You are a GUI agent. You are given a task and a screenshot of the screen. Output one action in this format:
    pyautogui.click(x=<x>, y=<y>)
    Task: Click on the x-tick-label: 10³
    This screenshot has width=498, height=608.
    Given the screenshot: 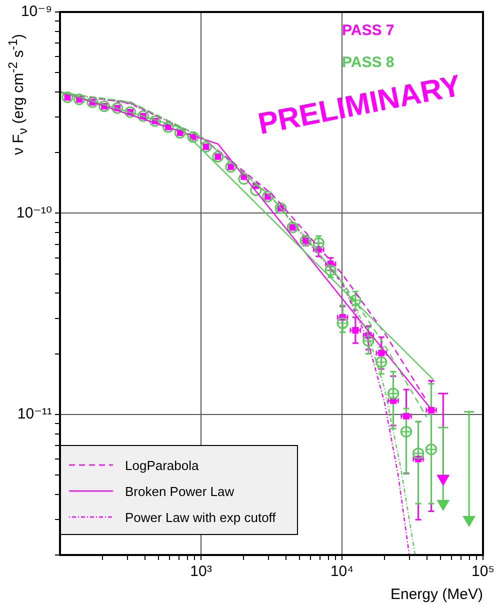 What is the action you would take?
    pyautogui.click(x=201, y=571)
    